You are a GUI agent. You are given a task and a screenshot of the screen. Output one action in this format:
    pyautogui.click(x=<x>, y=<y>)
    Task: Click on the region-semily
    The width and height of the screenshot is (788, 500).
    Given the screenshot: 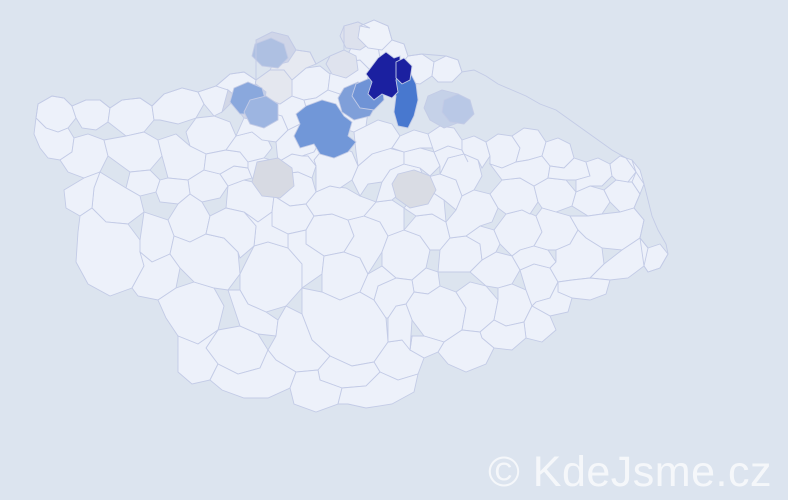 What is the action you would take?
    pyautogui.click(x=383, y=76)
    